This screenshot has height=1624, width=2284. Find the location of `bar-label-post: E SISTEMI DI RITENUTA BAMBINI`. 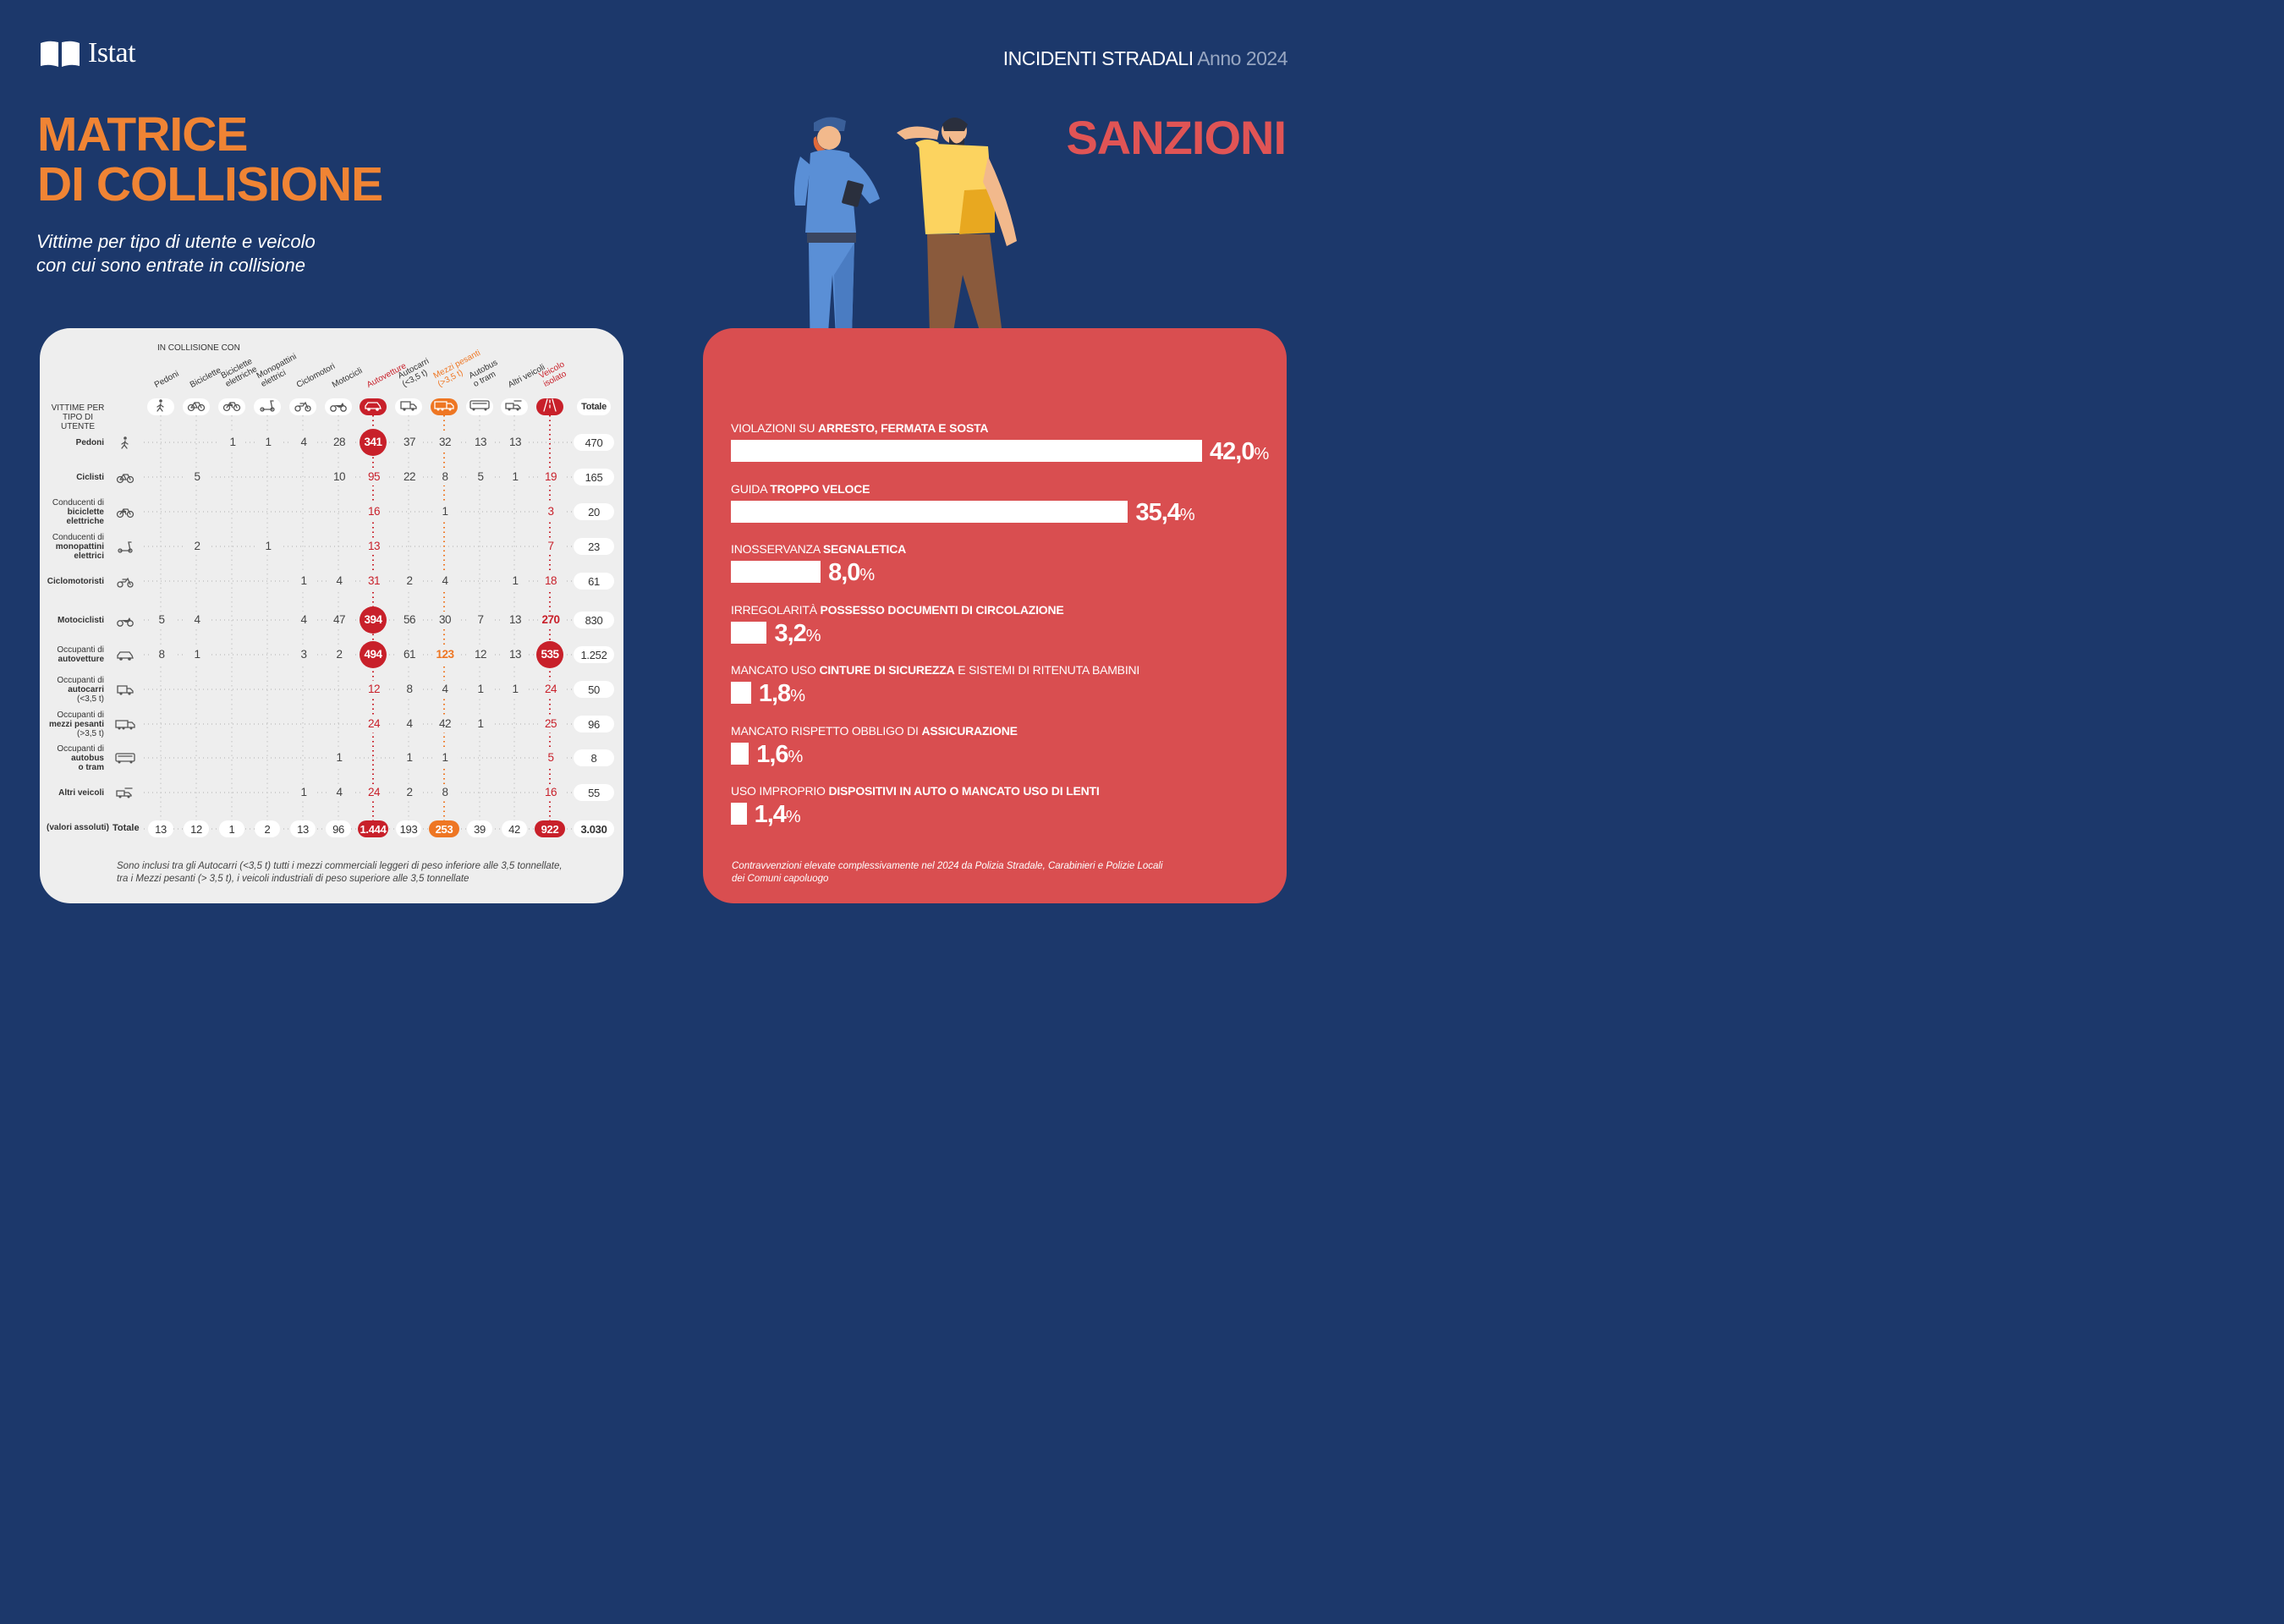

bar-label-post: E SISTEMI DI RITENUTA BAMBINI is located at coordinates (1047, 670).